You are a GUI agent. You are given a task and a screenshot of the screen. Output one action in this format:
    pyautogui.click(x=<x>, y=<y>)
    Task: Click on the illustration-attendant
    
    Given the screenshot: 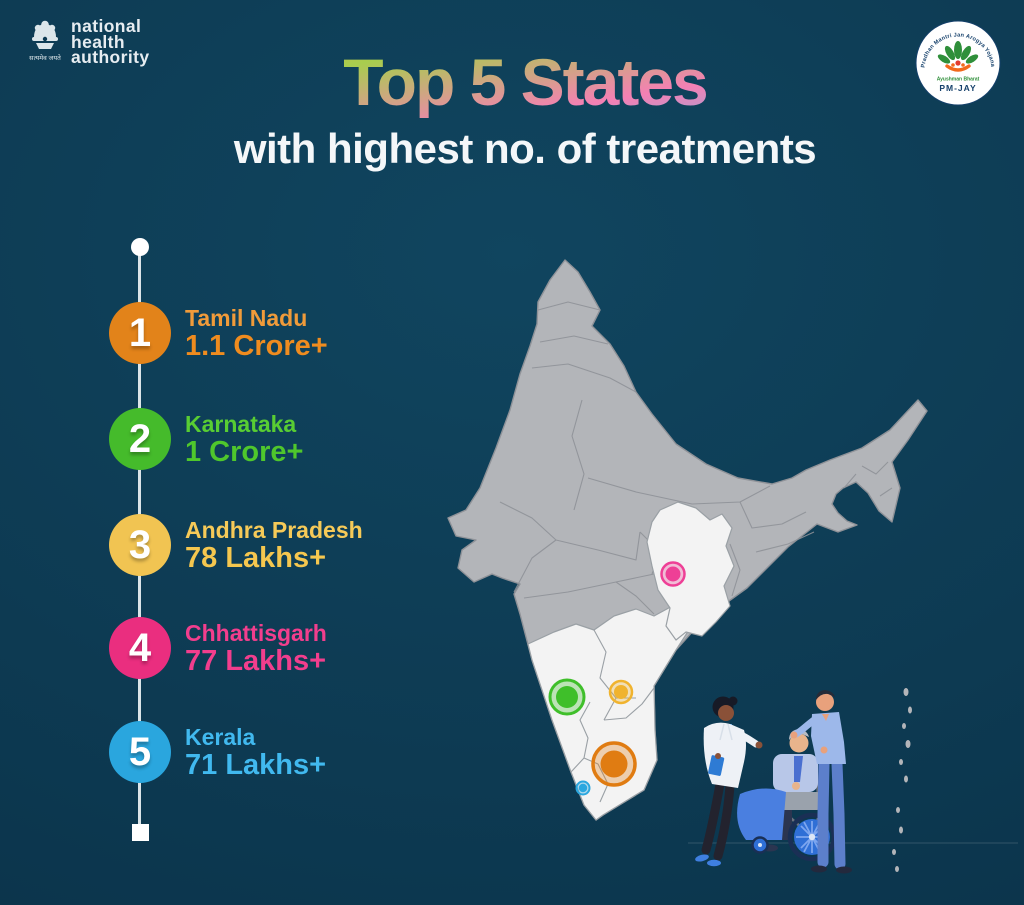 What is the action you would take?
    pyautogui.click(x=821, y=782)
    